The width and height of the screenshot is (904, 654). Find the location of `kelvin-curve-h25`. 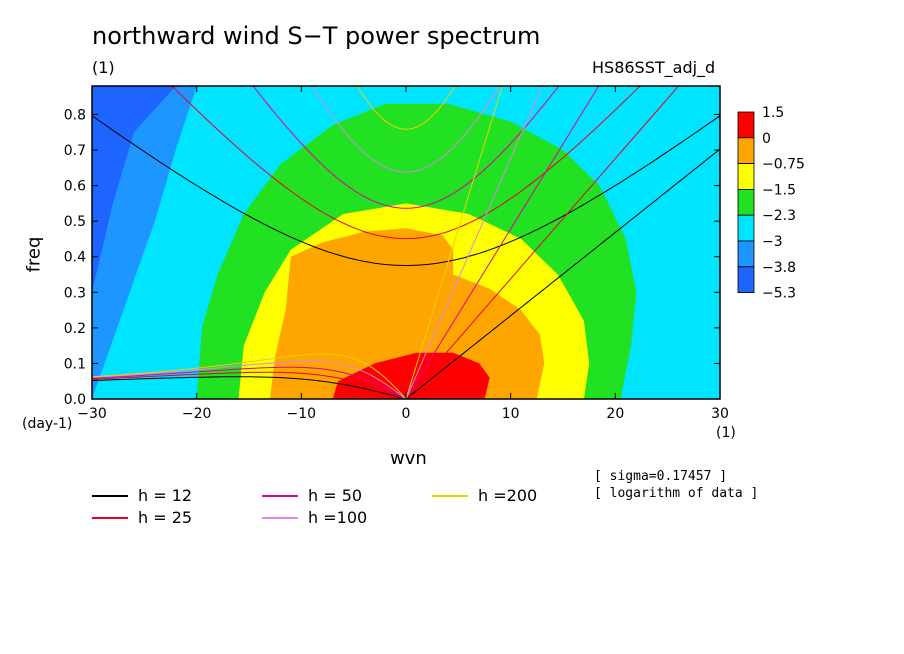

kelvin-curve-h25 is located at coordinates (542, 242).